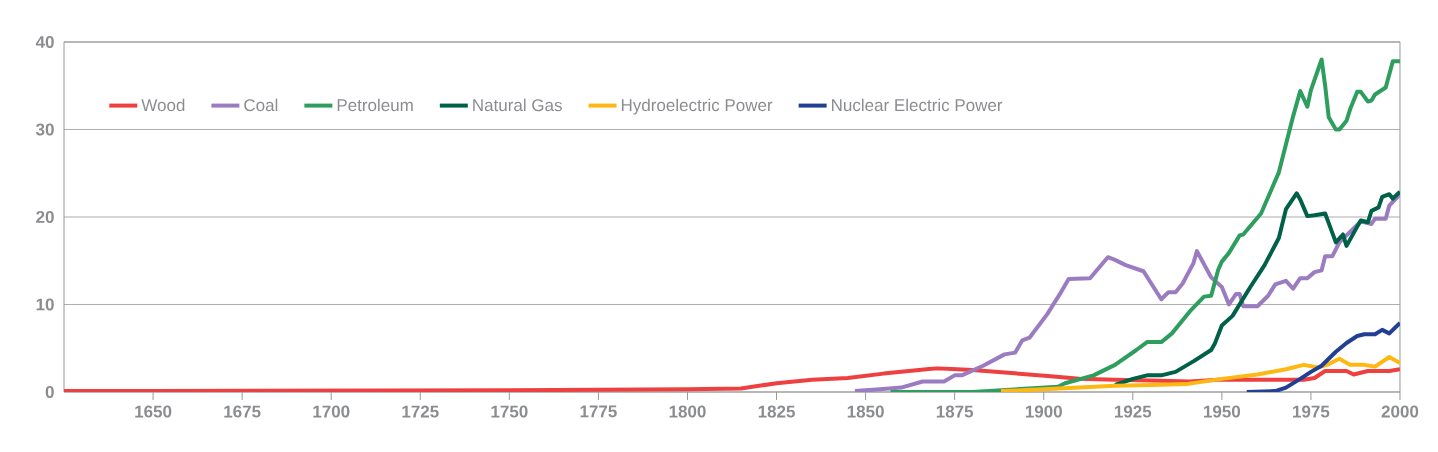  I want to click on y-tick-label: 0, so click(49, 392).